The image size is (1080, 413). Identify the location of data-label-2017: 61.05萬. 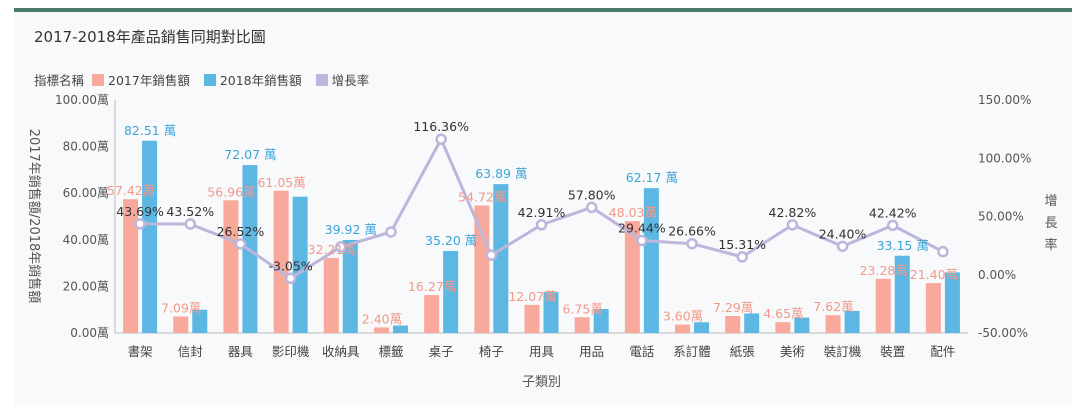
(281, 182).